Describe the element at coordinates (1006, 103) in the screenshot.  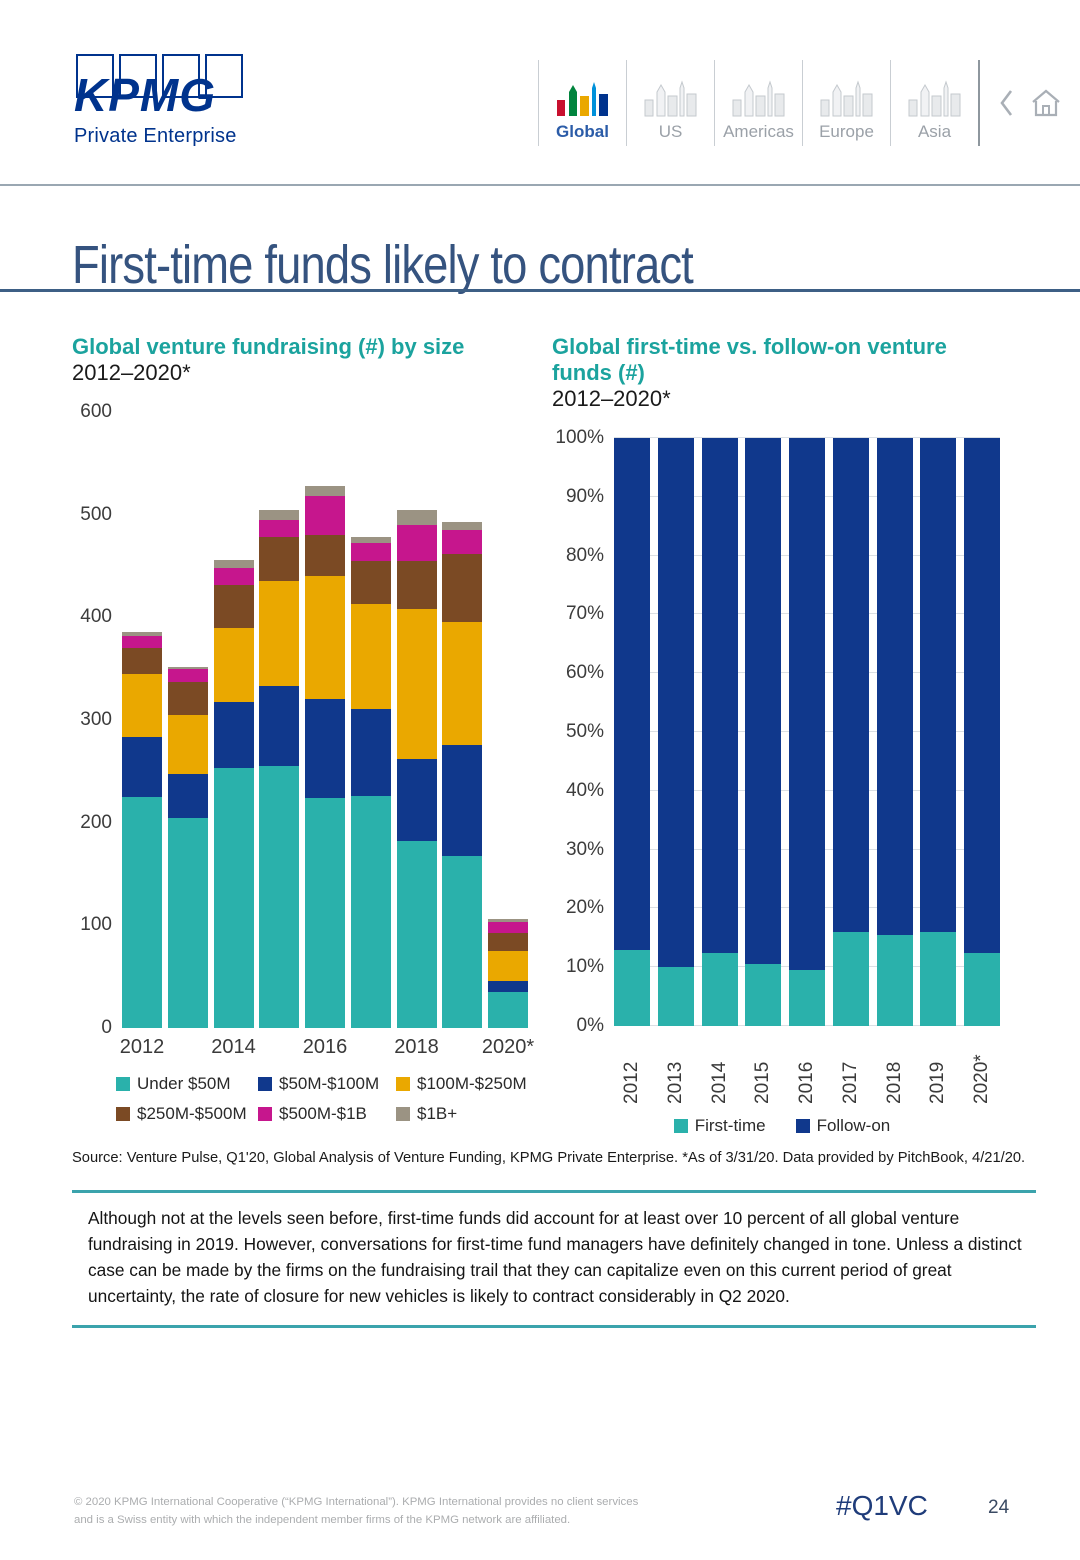
I see `chevron-left-icon` at that location.